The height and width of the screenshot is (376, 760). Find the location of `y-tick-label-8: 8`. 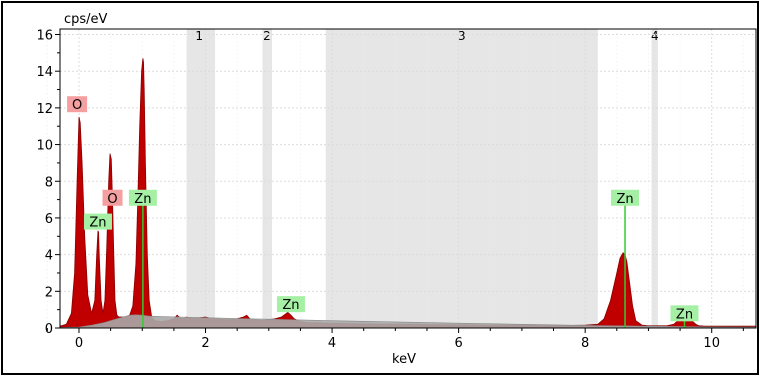

y-tick-label-8: 8 is located at coordinates (49, 182).